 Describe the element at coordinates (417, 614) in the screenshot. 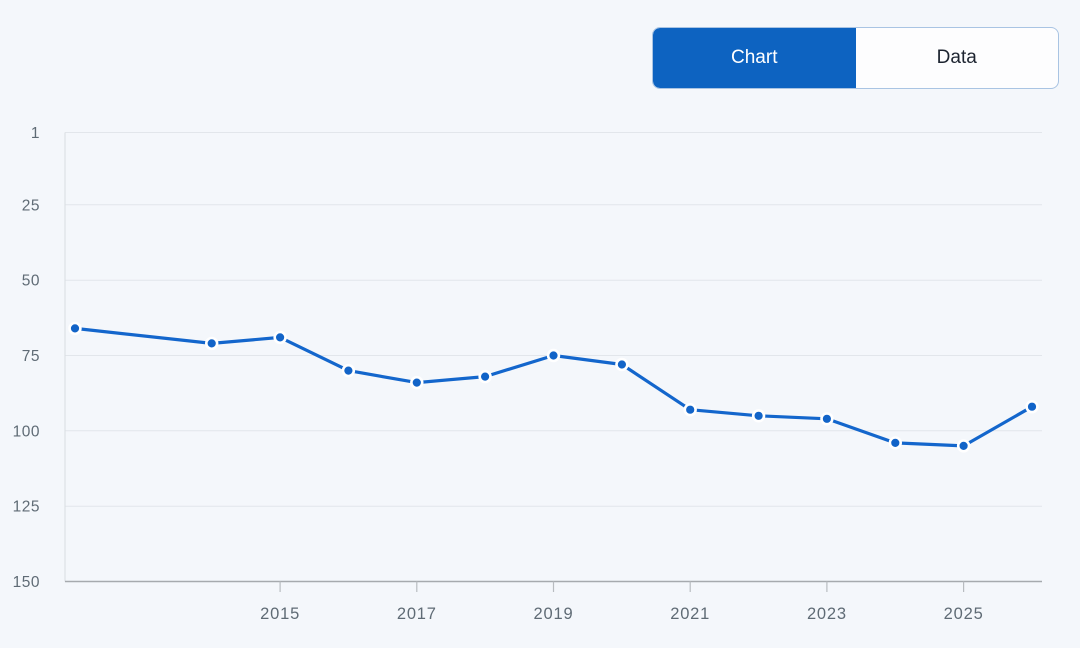

I see `x-axis-label: 2017` at that location.